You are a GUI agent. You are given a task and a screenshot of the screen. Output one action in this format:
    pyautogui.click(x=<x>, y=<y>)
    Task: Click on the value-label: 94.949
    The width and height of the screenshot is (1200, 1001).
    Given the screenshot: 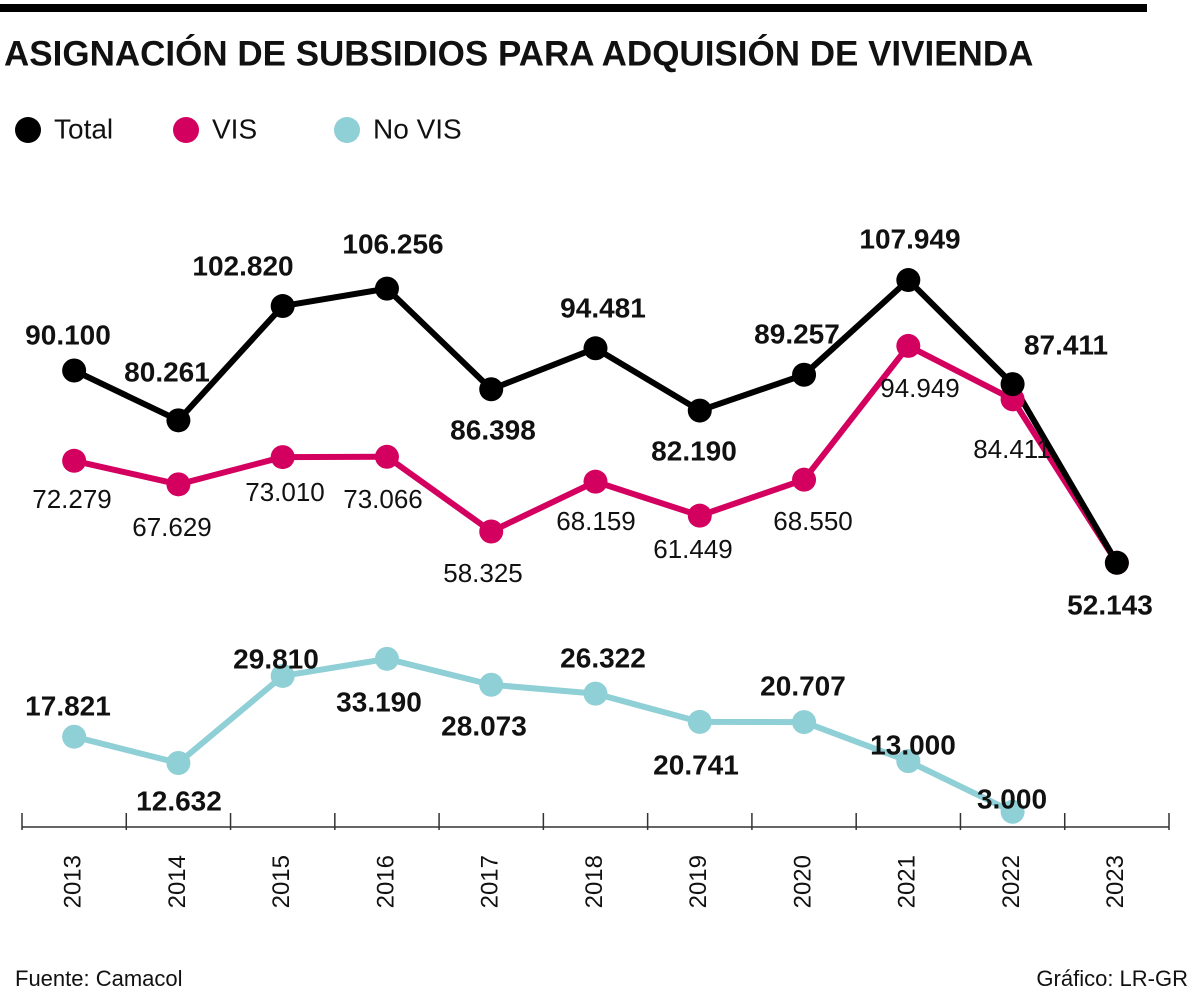 What is the action you would take?
    pyautogui.click(x=920, y=388)
    